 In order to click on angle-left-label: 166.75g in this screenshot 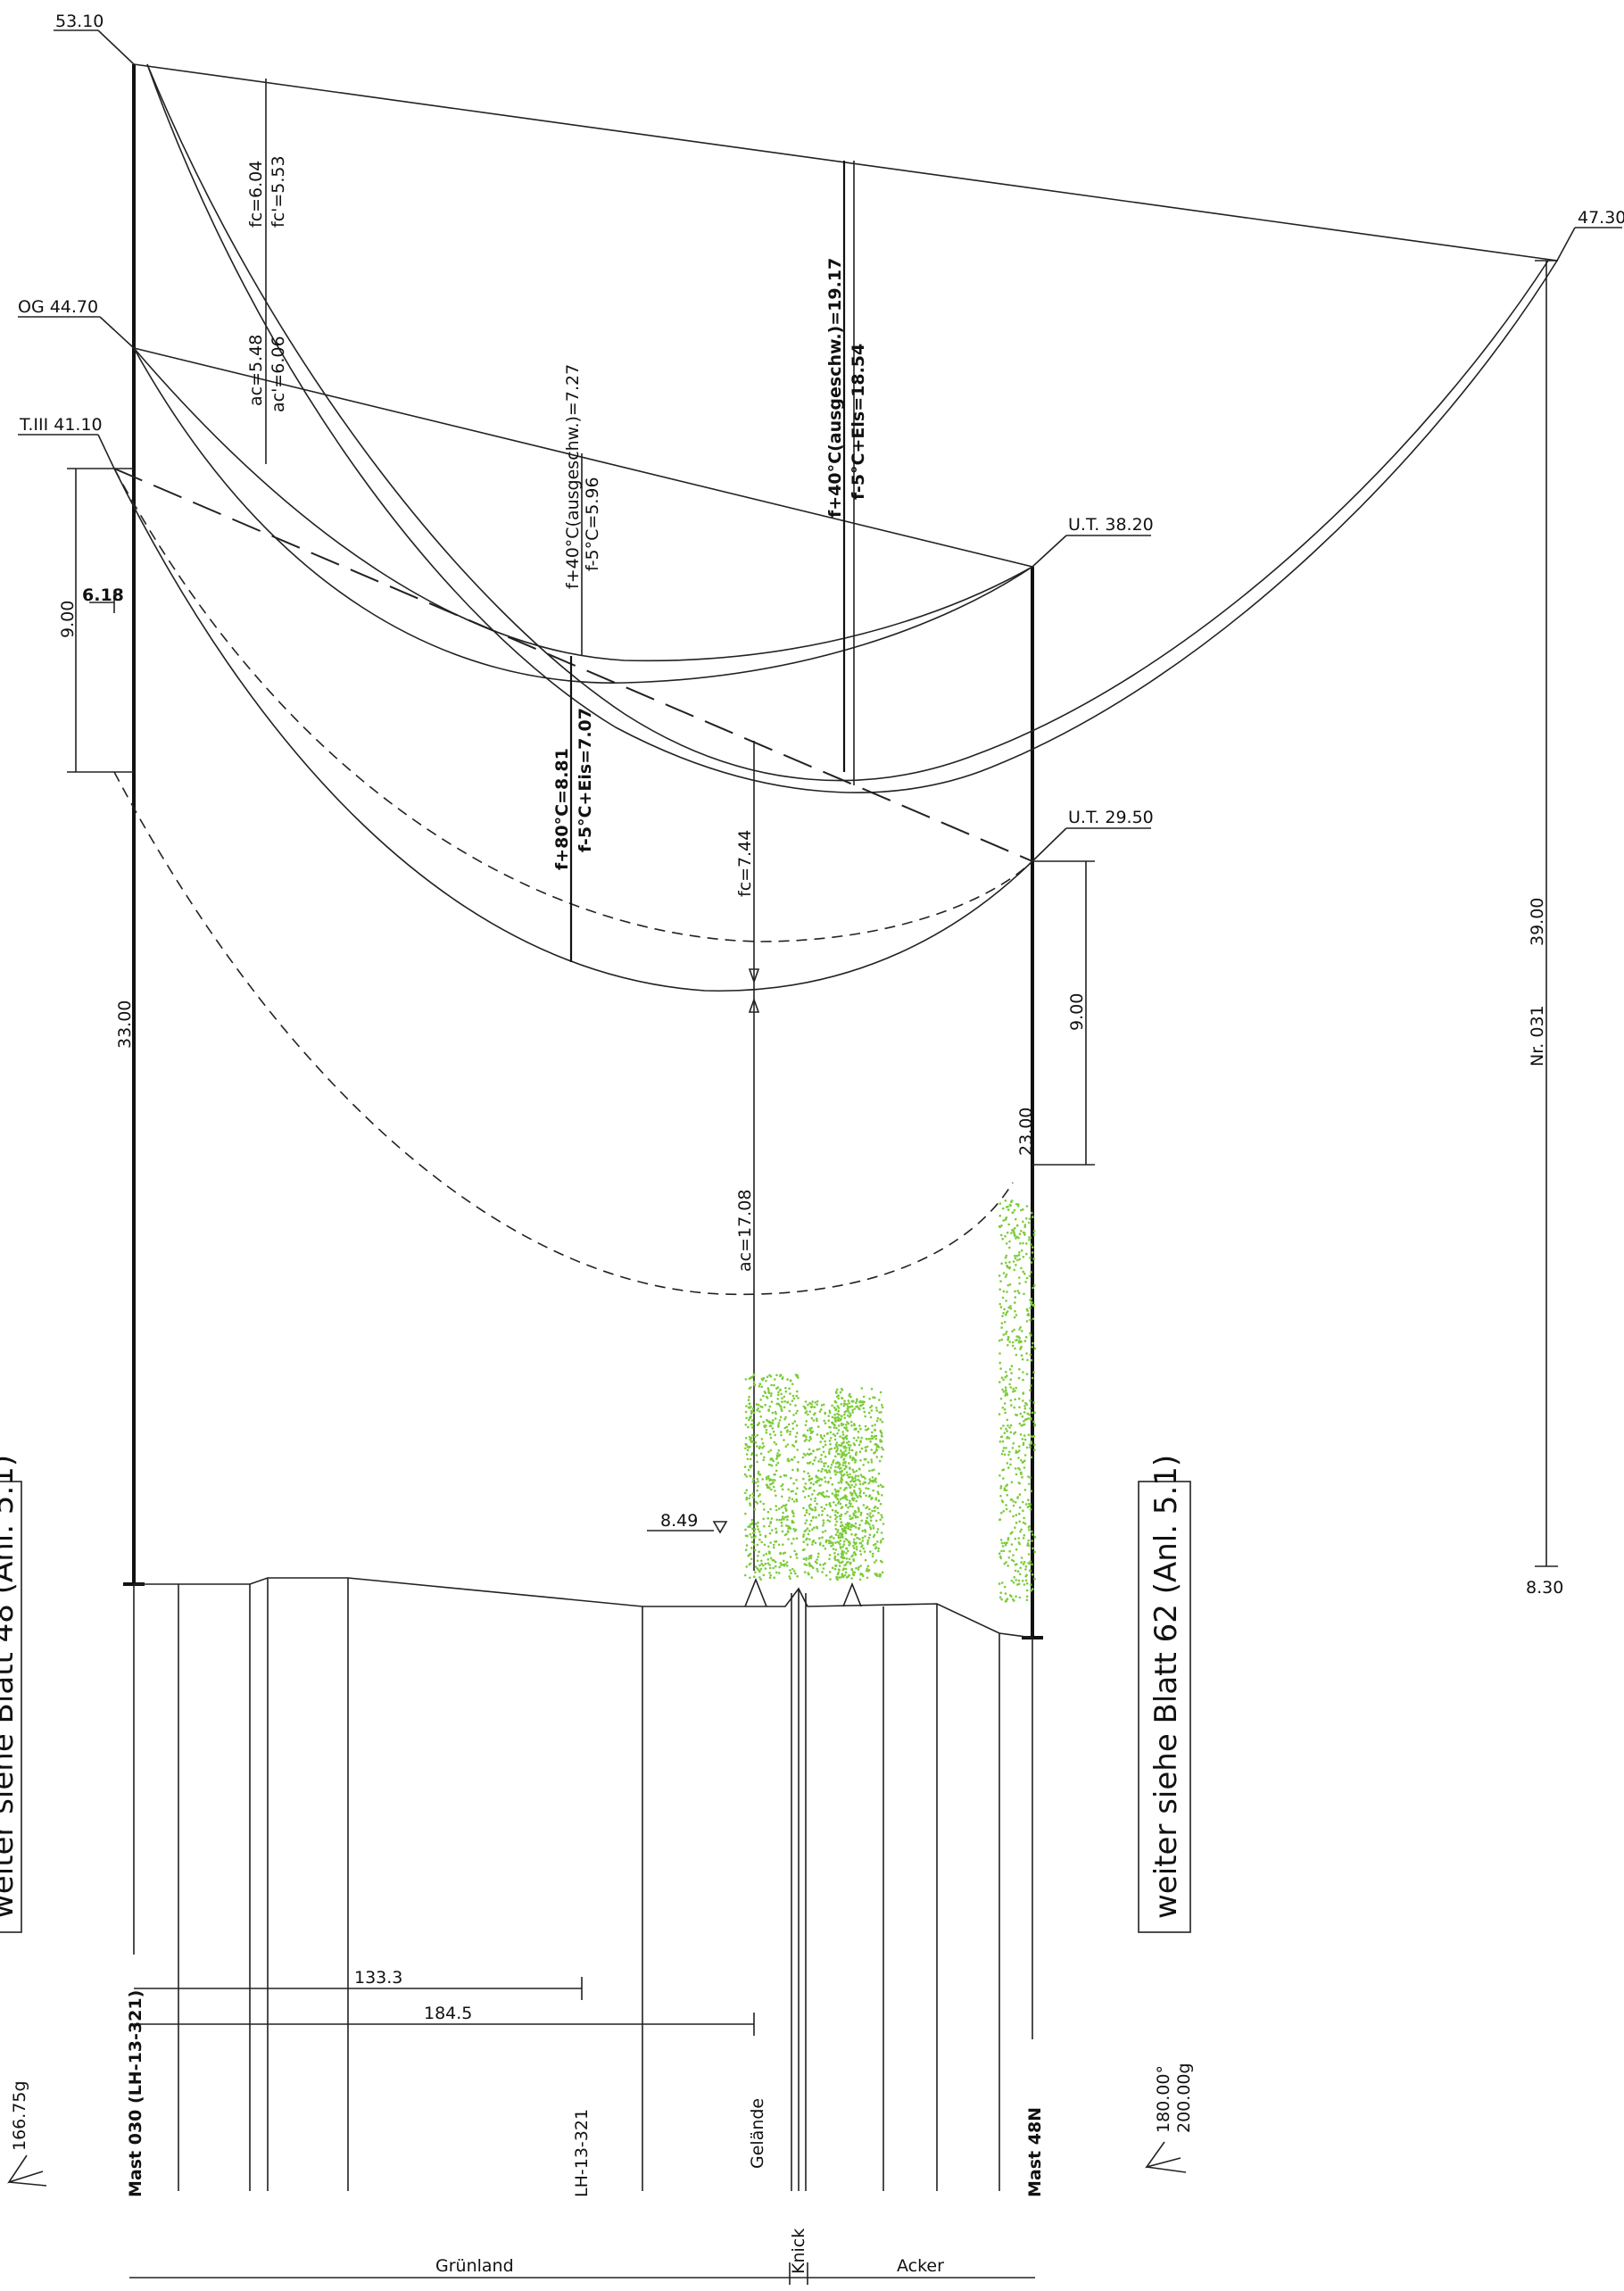, I will do `click(19, 2115)`.